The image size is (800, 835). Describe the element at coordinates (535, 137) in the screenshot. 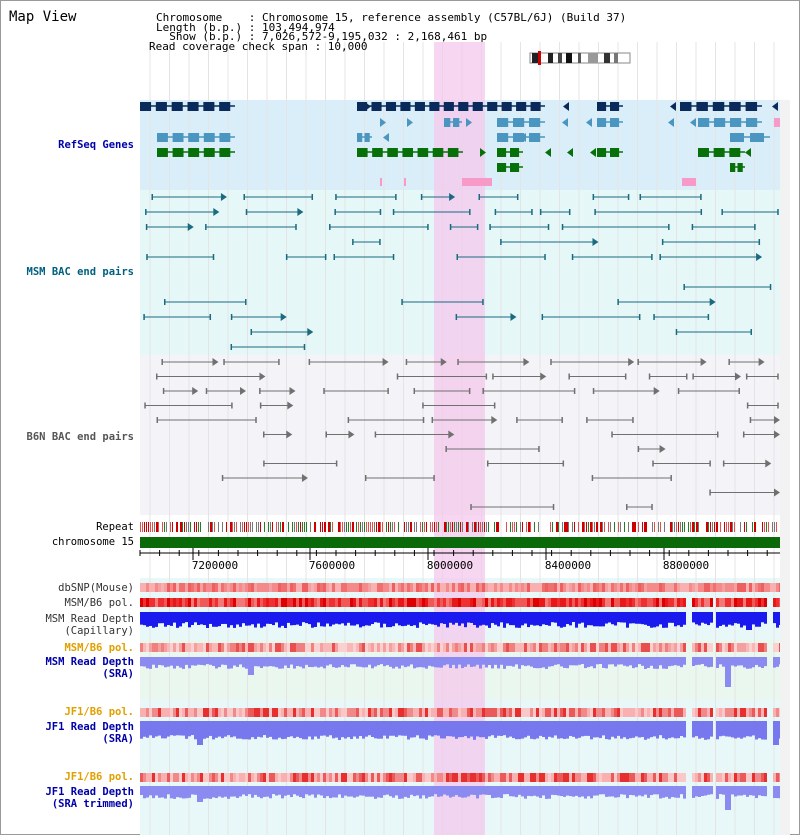

I see `gene-exon` at that location.